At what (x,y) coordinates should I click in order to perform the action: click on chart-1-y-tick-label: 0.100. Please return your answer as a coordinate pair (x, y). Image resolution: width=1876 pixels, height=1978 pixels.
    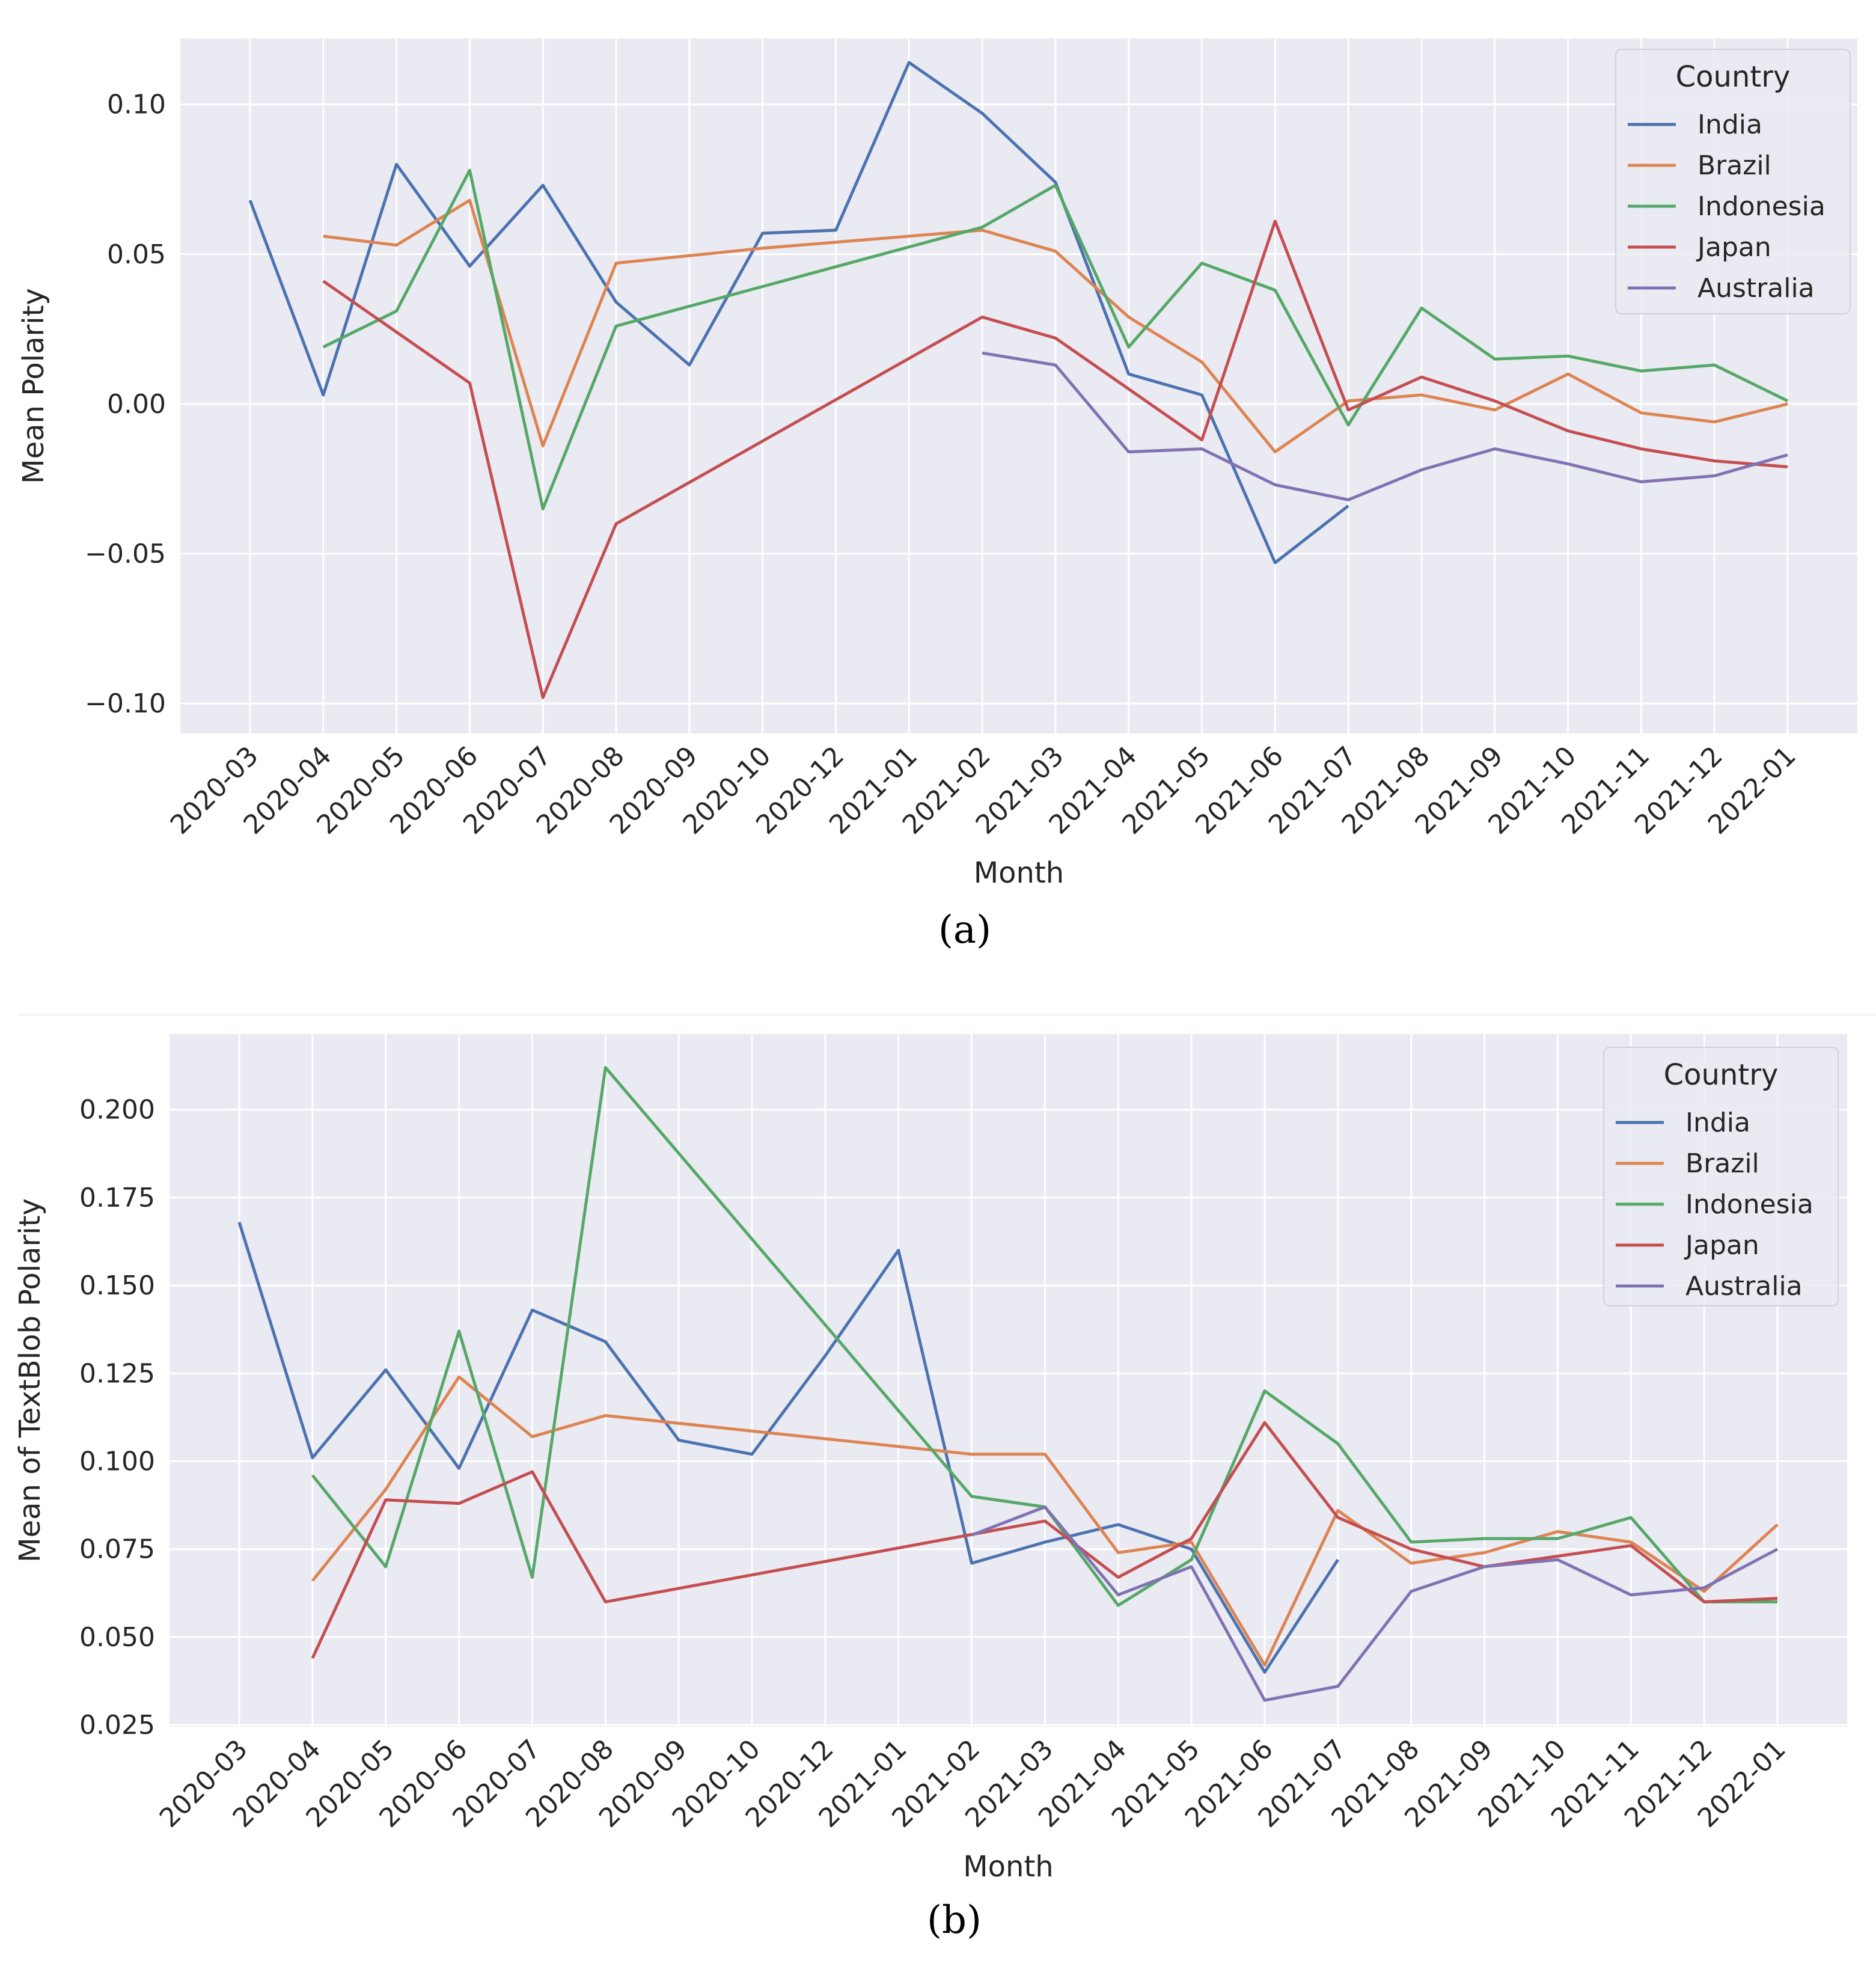
    Looking at the image, I should click on (117, 1461).